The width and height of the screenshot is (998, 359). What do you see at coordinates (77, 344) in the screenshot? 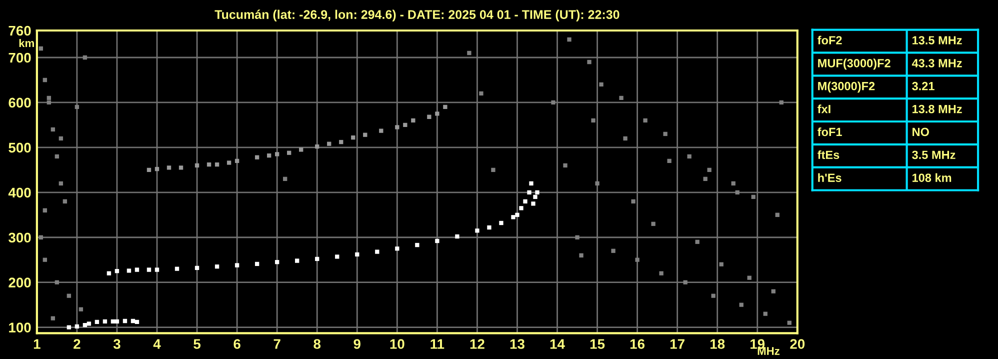
I see `x-tick-label: 2` at bounding box center [77, 344].